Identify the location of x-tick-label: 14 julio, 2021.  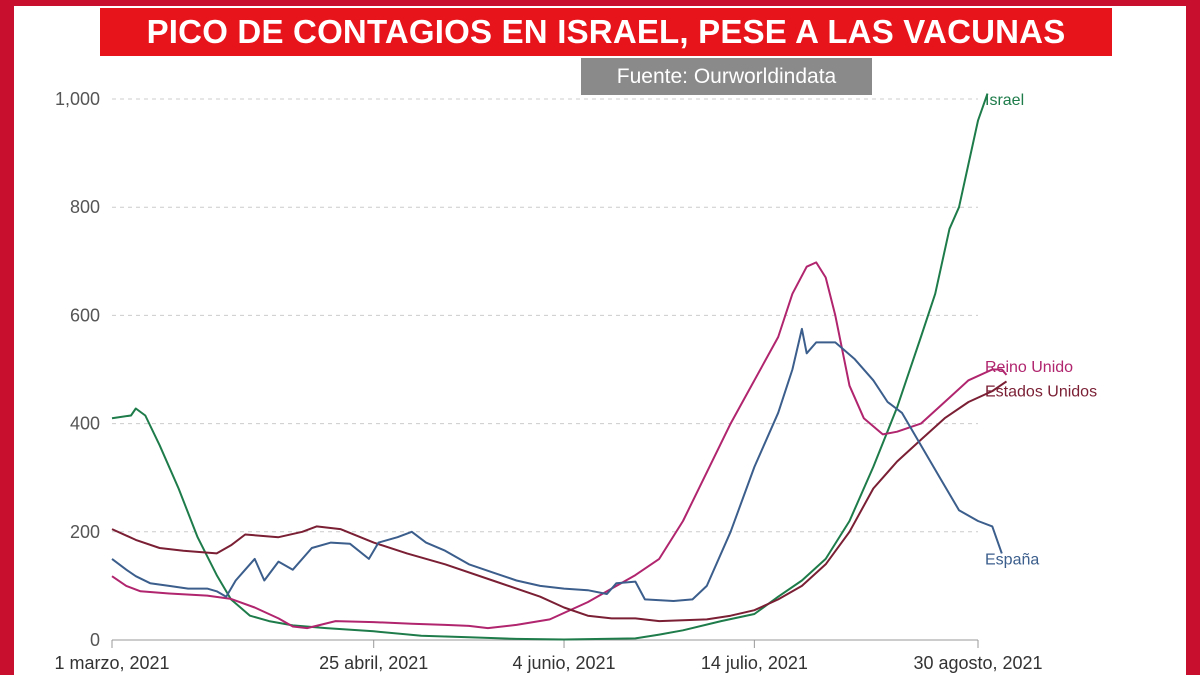
(754, 663).